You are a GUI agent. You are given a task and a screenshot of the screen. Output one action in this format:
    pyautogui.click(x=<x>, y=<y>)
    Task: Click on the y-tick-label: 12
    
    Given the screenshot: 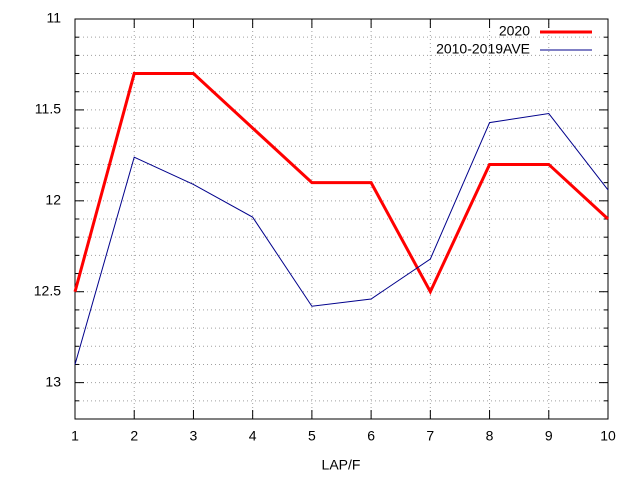 What is the action you would take?
    pyautogui.click(x=53, y=200)
    